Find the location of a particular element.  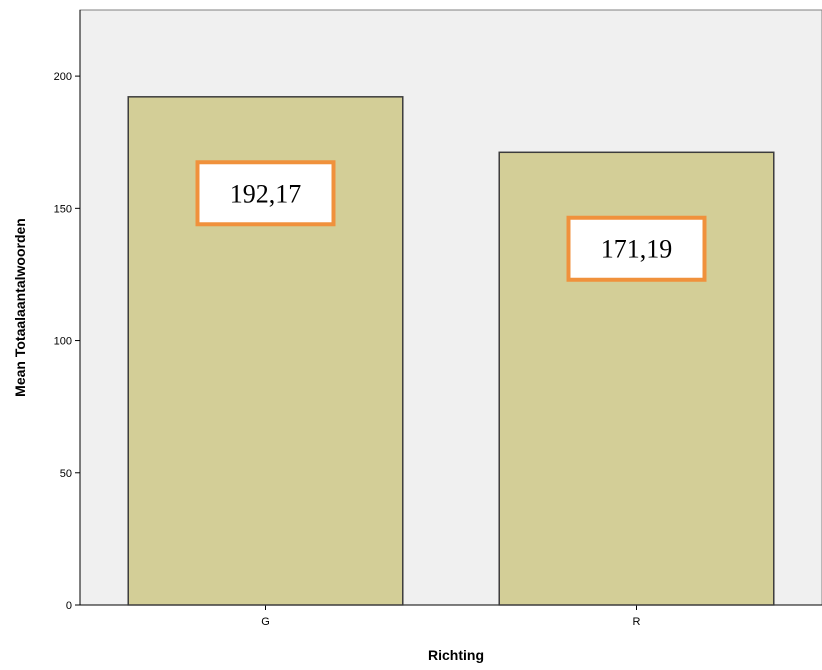

y-axis-title: Mean Totaalaantalwoorden is located at coordinates (20, 307).